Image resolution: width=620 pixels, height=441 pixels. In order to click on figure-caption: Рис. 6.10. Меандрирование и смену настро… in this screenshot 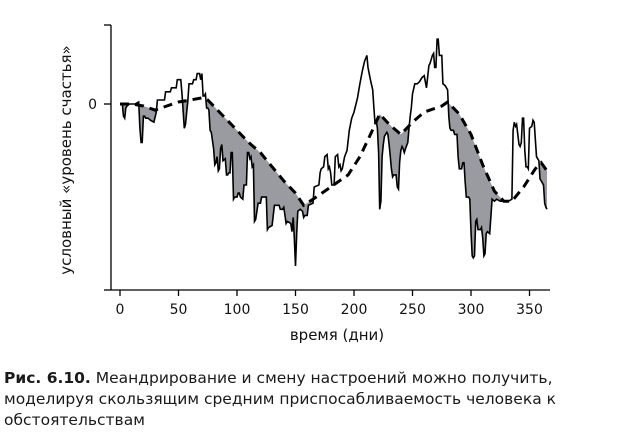, I will do `click(310, 399)`.